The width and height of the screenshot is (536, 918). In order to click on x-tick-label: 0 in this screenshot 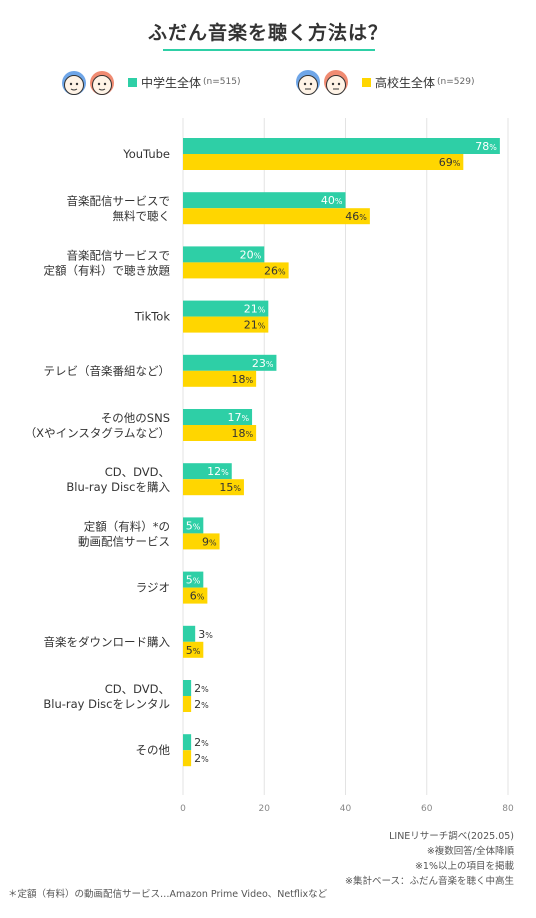, I will do `click(183, 809)`.